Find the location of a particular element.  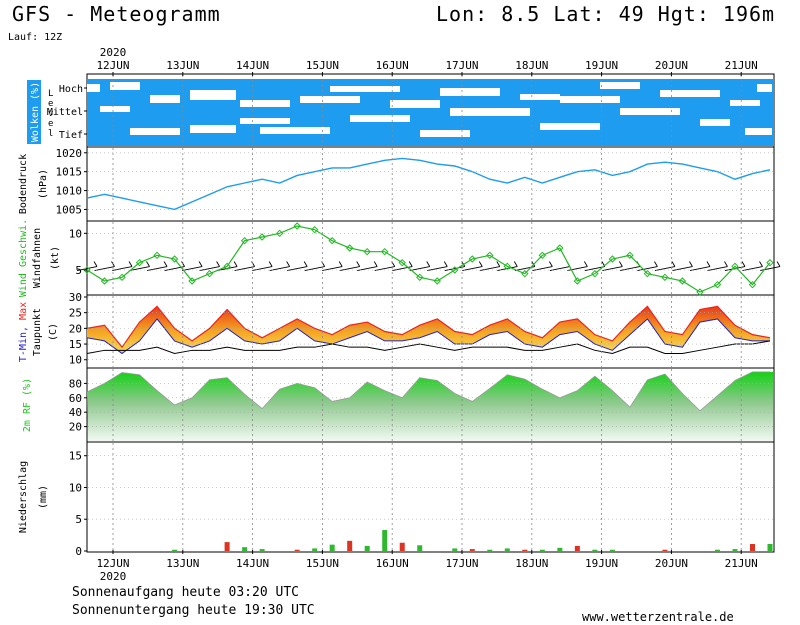

cloud-label-bg is located at coordinates (34, 112).